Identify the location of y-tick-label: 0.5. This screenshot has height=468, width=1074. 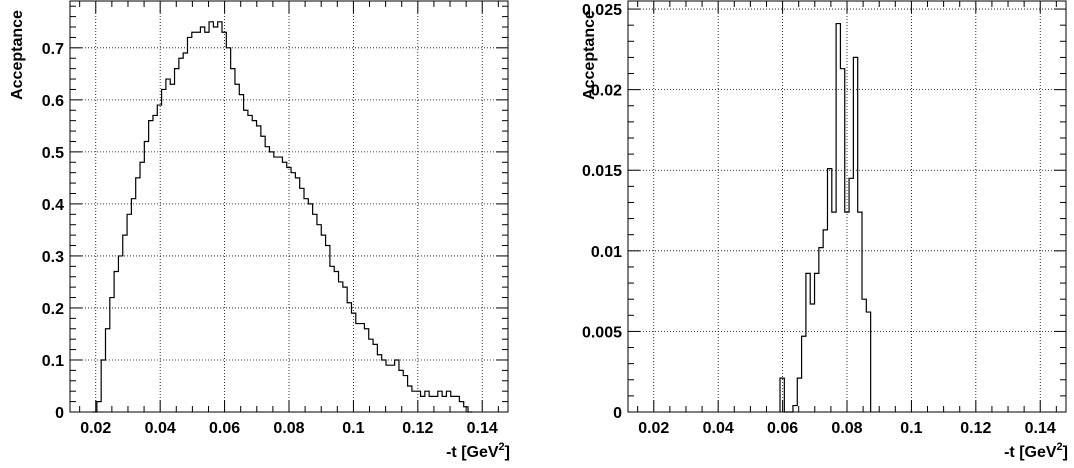
(53, 153).